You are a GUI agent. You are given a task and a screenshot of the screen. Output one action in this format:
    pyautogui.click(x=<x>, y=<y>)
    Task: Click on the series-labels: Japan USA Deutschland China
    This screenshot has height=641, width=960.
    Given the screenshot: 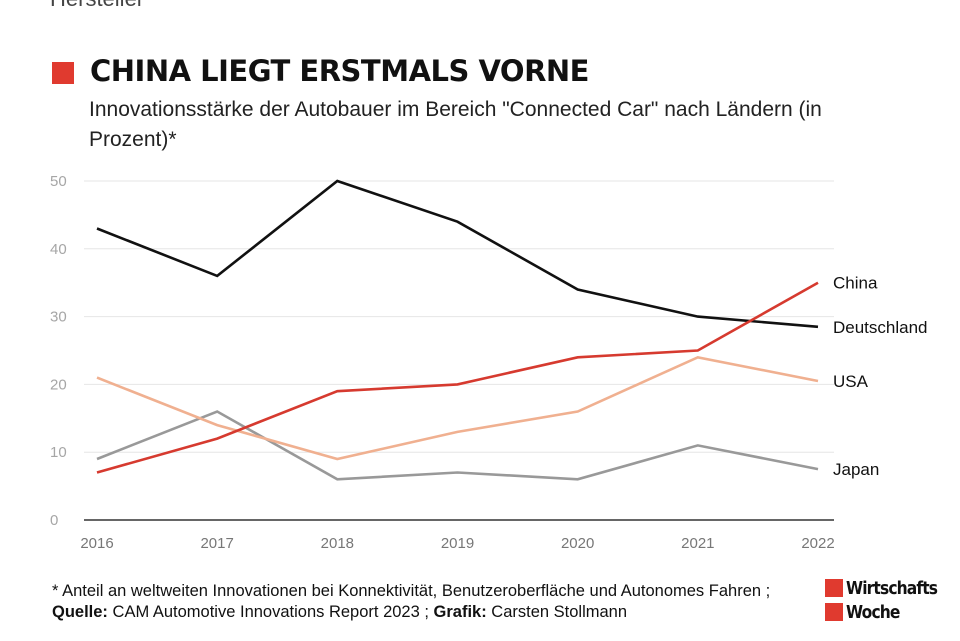 What is the action you would take?
    pyautogui.click(x=880, y=376)
    